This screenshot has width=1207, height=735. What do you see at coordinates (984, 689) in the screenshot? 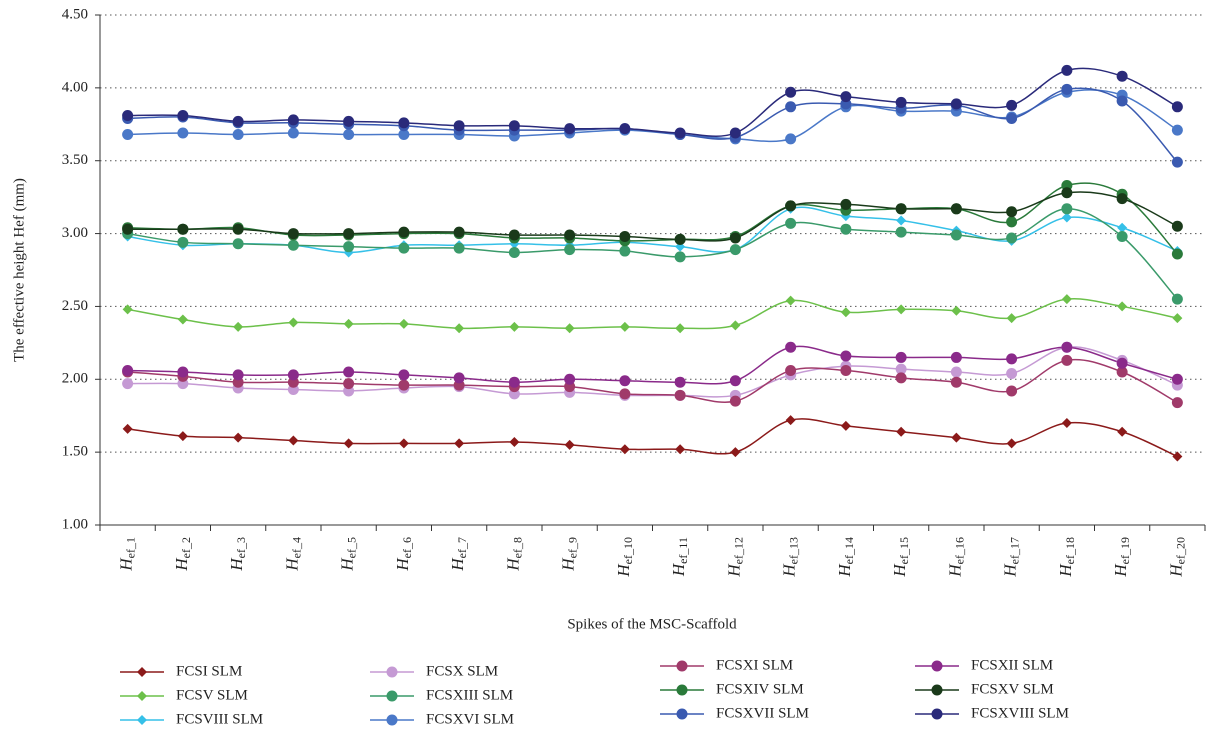
I see `legend-item: FCSXV SLM` at bounding box center [984, 689].